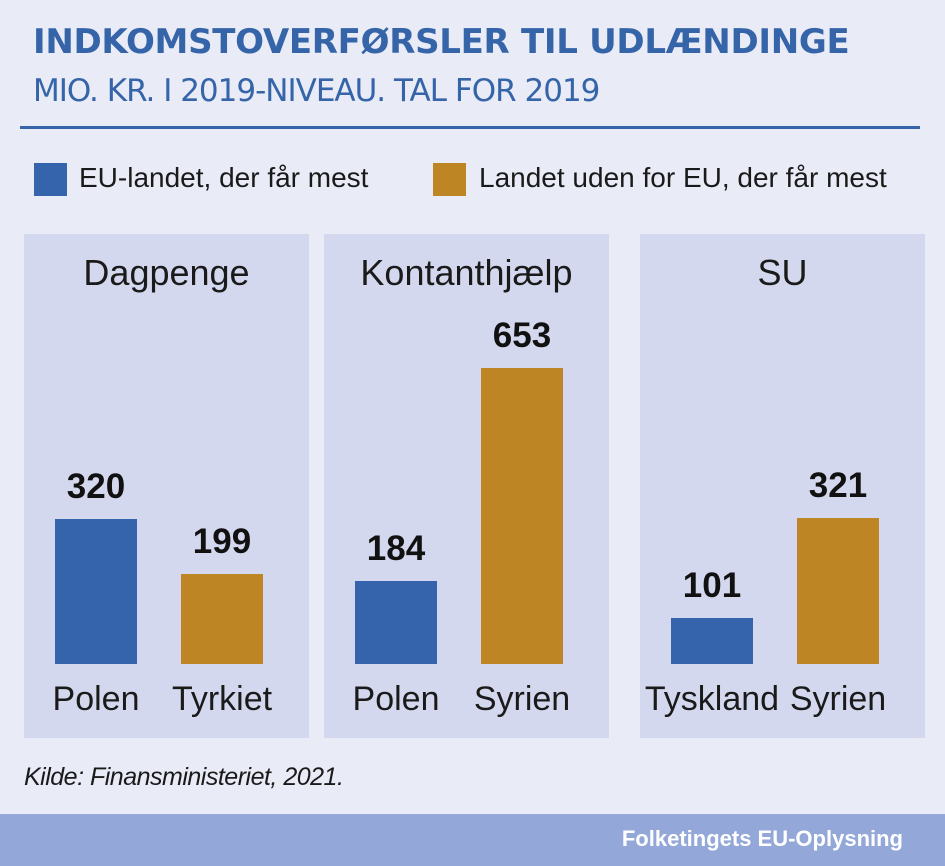 The height and width of the screenshot is (866, 945). Describe the element at coordinates (96, 591) in the screenshot. I see `bar-dagpenge-polen` at that location.